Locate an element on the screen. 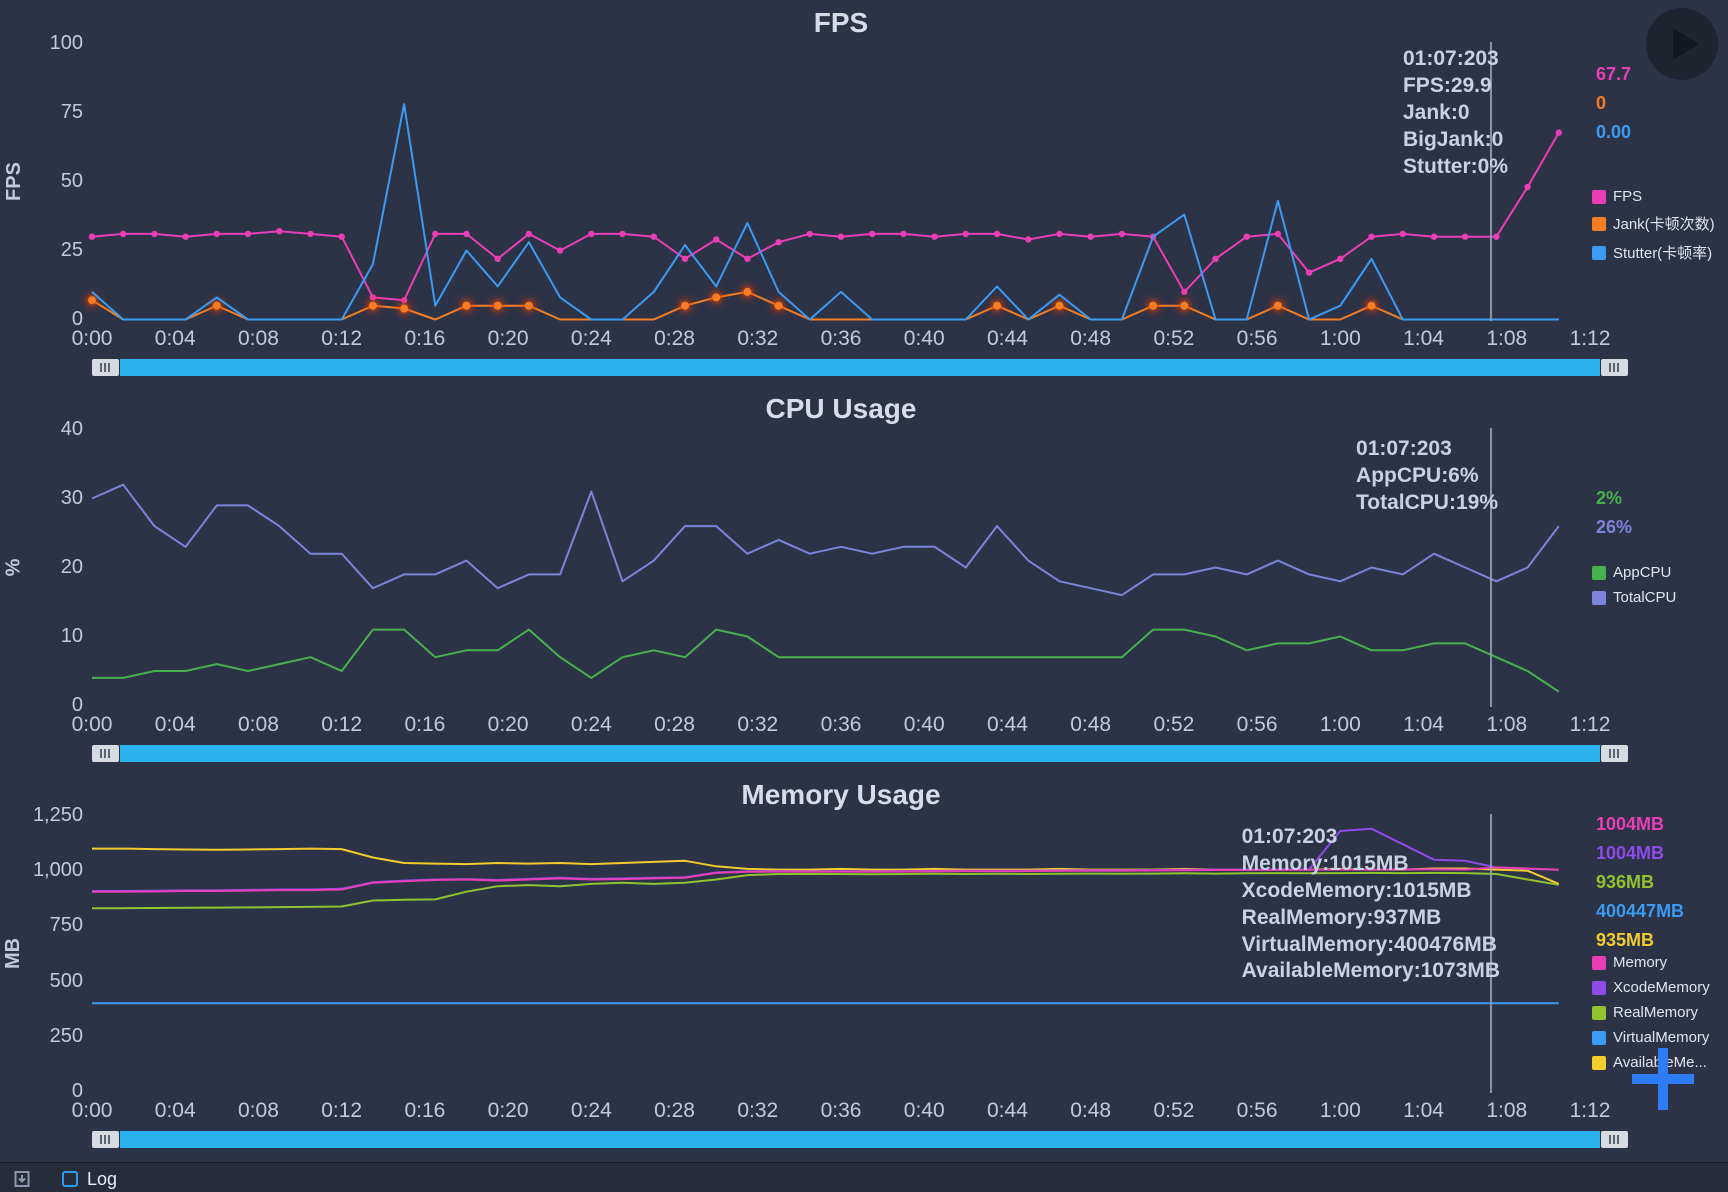 This screenshot has width=1728, height=1192. crosshair-zoom-icon is located at coordinates (1663, 1079).